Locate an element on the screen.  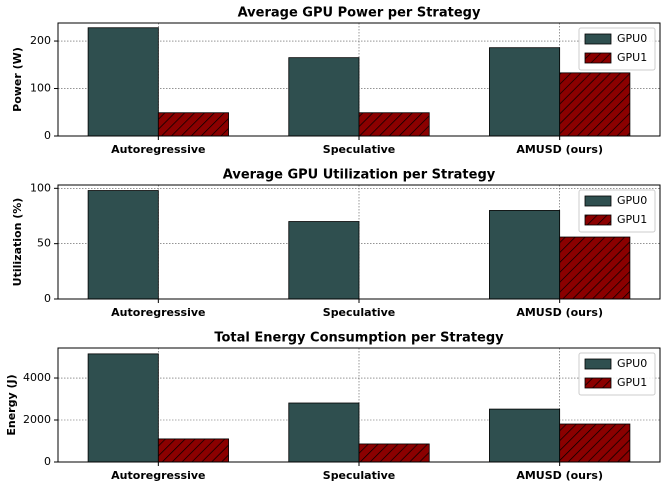
y-tick-label: 50 is located at coordinates (44, 243).